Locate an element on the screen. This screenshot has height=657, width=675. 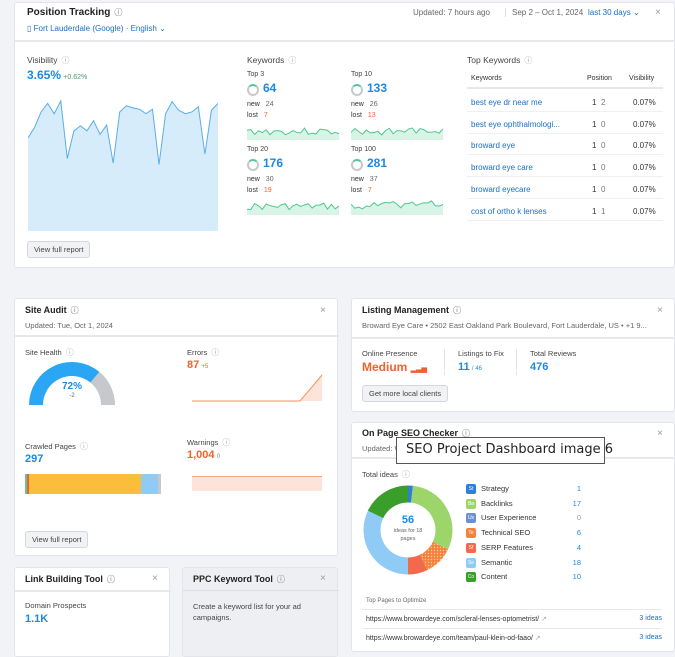
keyword-group: Top 20 176 new 30 lost 19 is located at coordinates (295, 183).